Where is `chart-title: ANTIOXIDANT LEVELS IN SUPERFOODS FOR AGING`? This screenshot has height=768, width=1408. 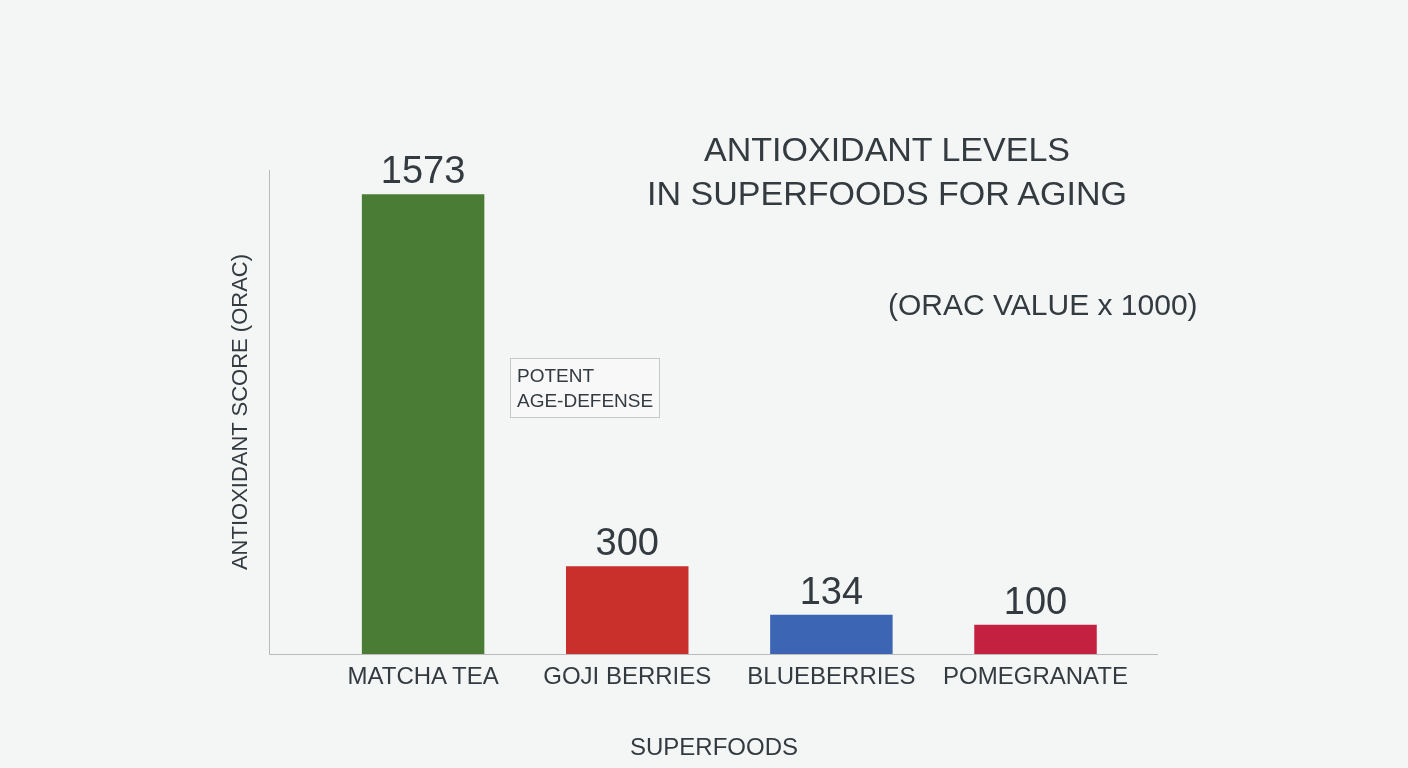
chart-title: ANTIOXIDANT LEVELS IN SUPERFOODS FOR AGING is located at coordinates (887, 171).